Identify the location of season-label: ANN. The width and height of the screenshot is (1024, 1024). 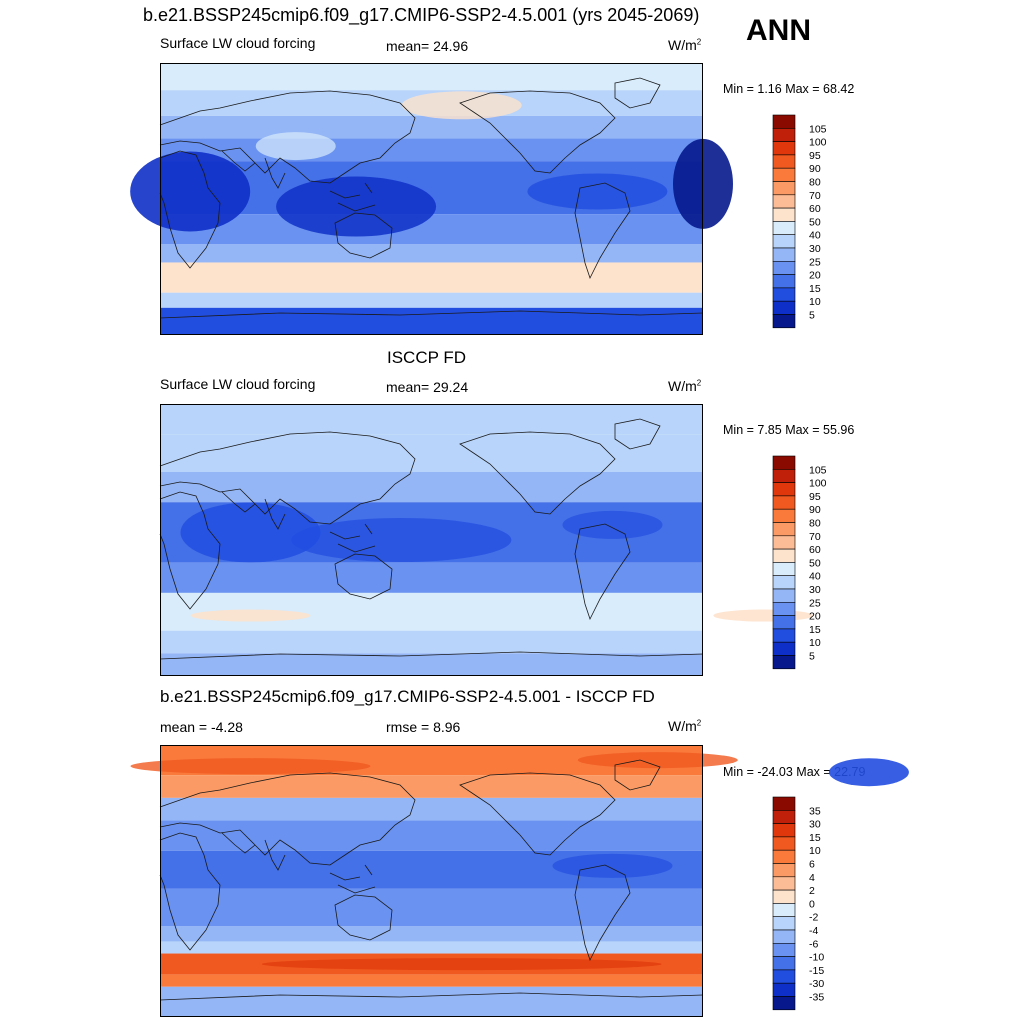
(778, 30).